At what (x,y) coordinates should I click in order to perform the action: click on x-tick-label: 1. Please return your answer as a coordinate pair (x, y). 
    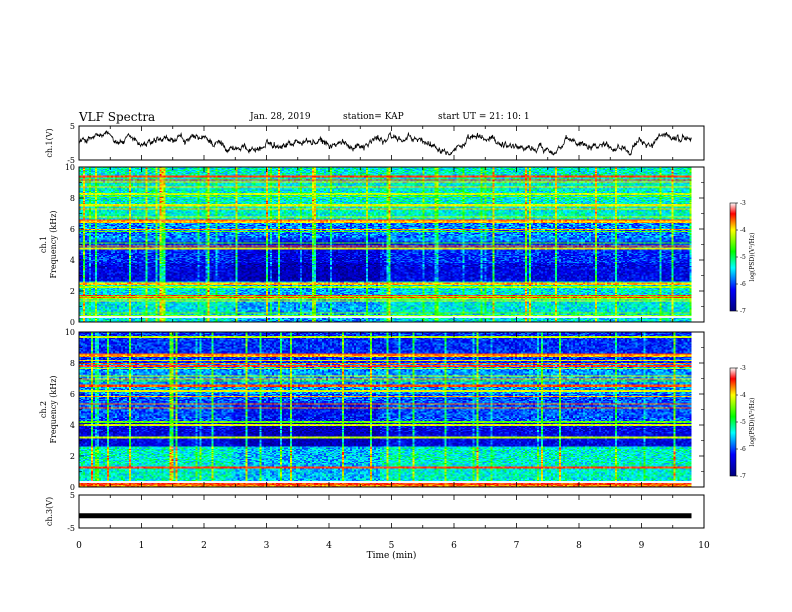
    Looking at the image, I should click on (142, 546).